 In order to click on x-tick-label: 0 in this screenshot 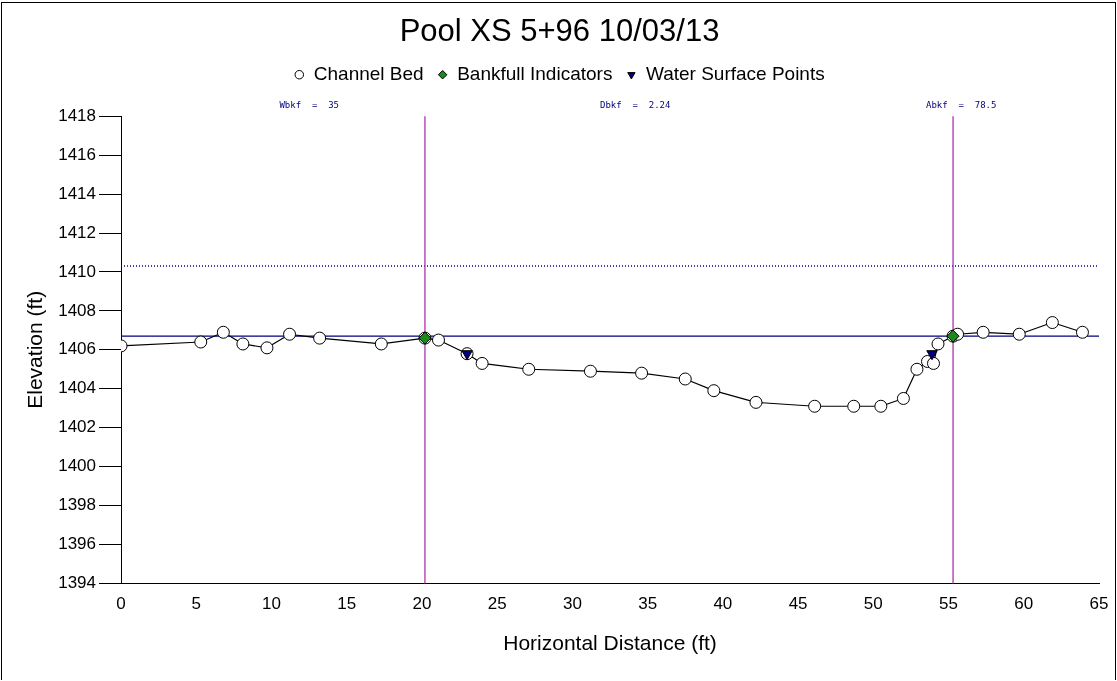, I will do `click(121, 604)`.